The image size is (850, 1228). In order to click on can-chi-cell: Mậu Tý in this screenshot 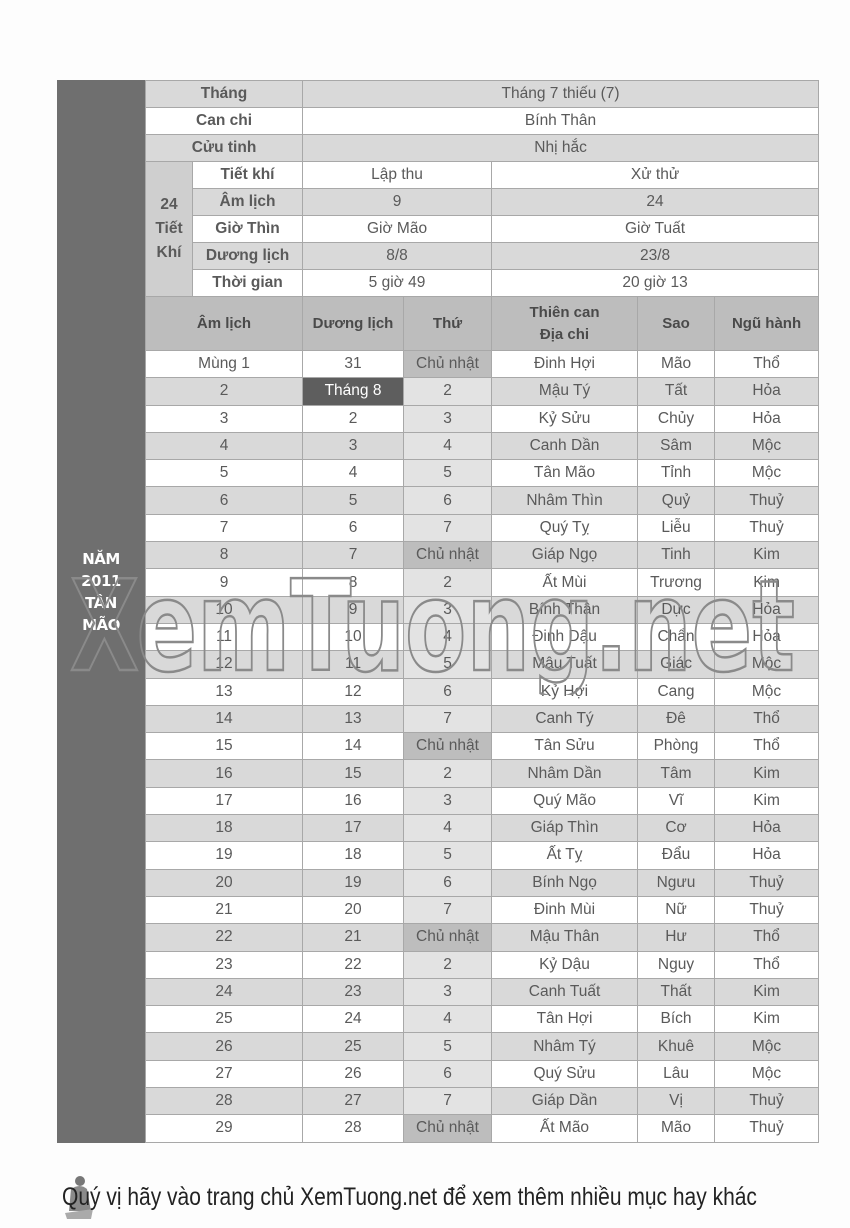, I will do `click(565, 391)`.